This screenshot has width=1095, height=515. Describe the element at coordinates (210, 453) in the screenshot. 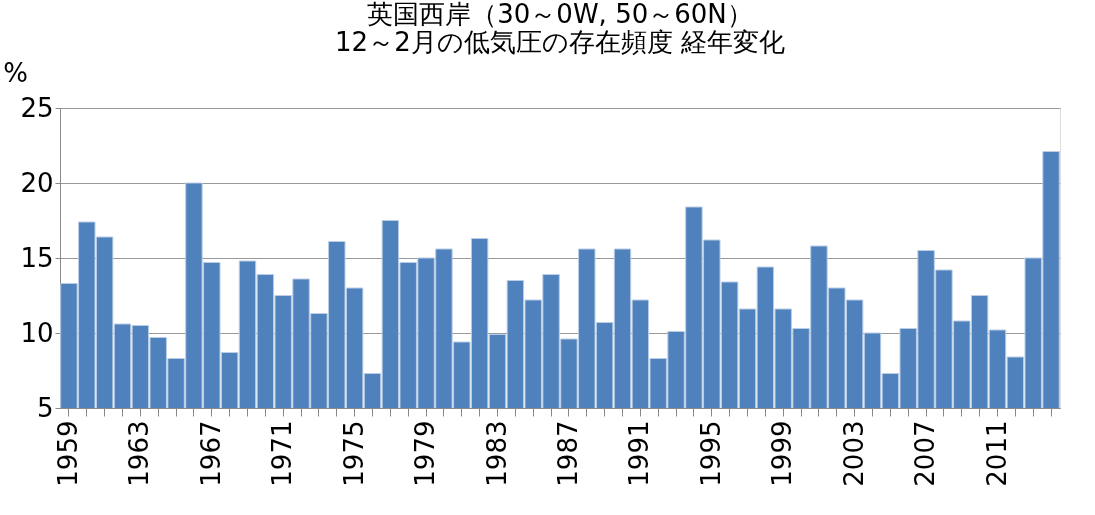

I see `x-tick-label: 1967` at that location.